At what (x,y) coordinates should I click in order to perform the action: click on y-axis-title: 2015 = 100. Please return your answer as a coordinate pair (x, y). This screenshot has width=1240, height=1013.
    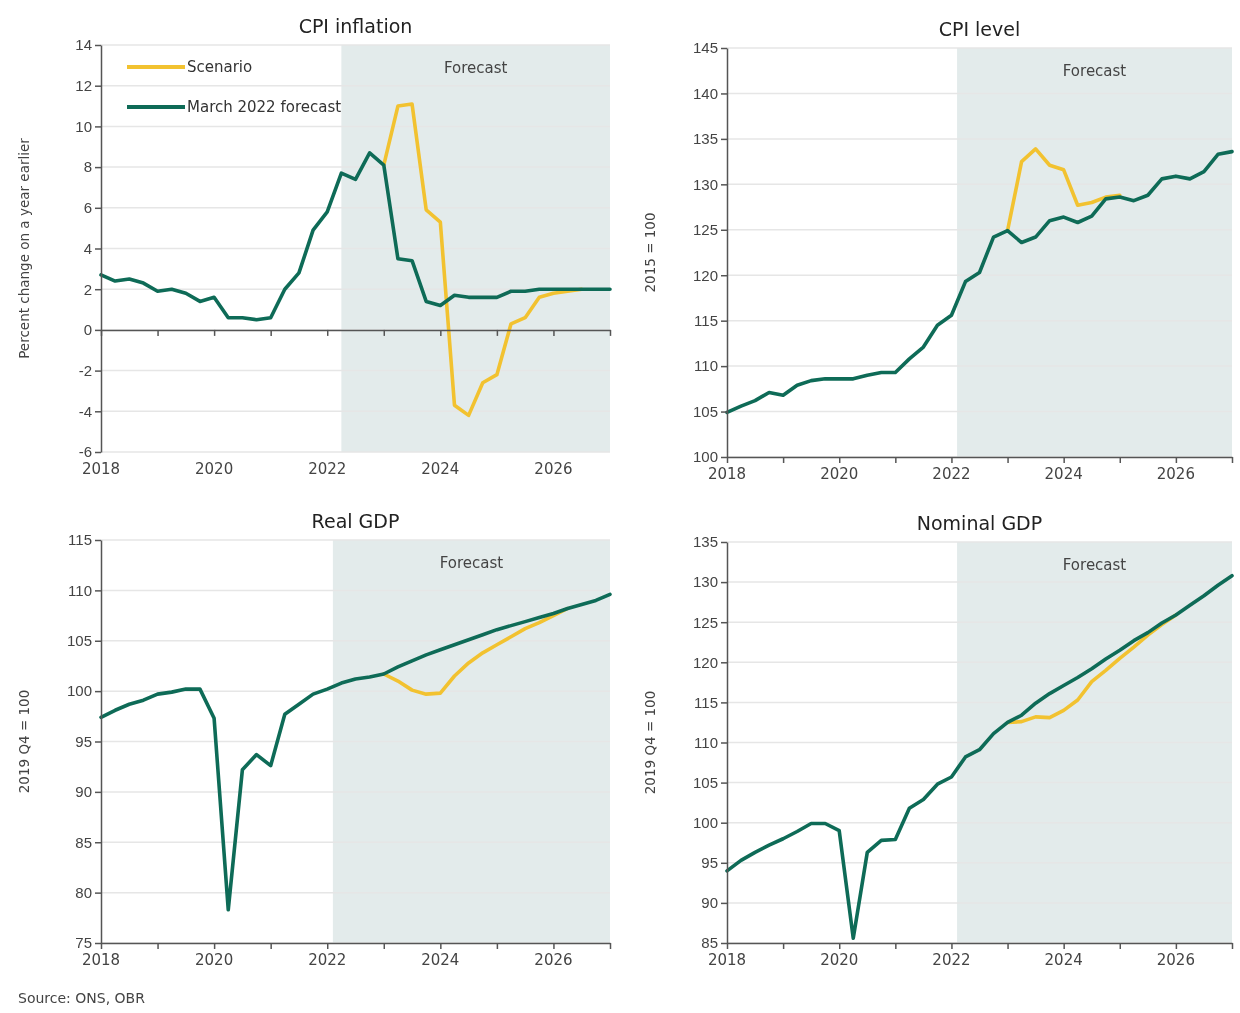
    Looking at the image, I should click on (650, 252).